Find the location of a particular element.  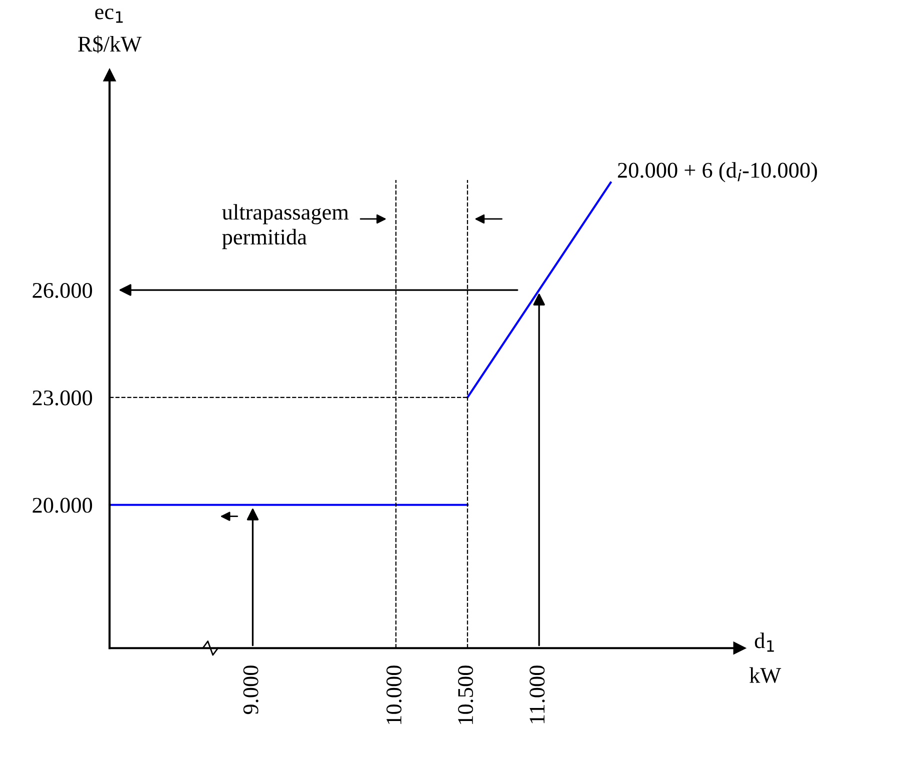

y-tick-label: 26.000 is located at coordinates (62, 290).